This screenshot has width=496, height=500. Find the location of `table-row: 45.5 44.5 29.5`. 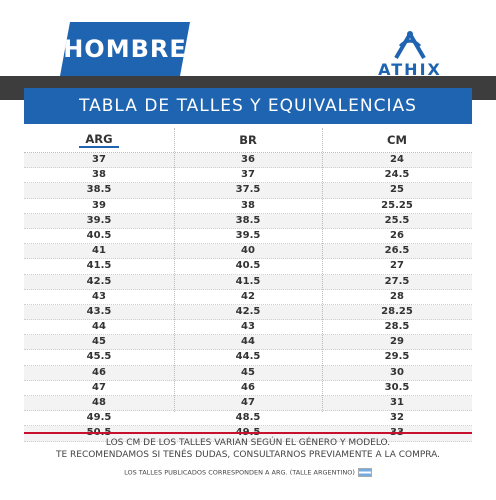

table-row: 45.5 44.5 29.5 is located at coordinates (248, 358).